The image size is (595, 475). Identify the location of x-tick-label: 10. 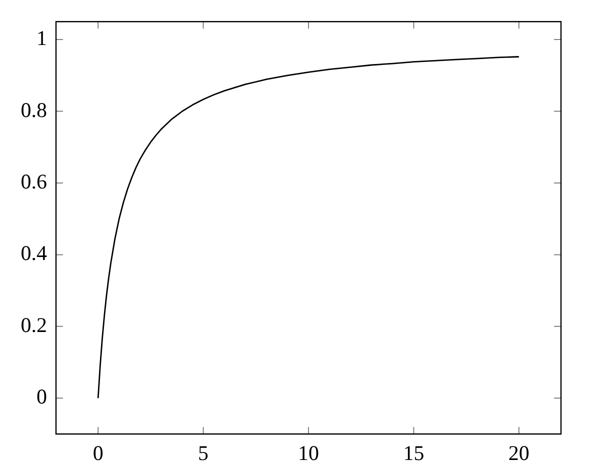
(308, 453).